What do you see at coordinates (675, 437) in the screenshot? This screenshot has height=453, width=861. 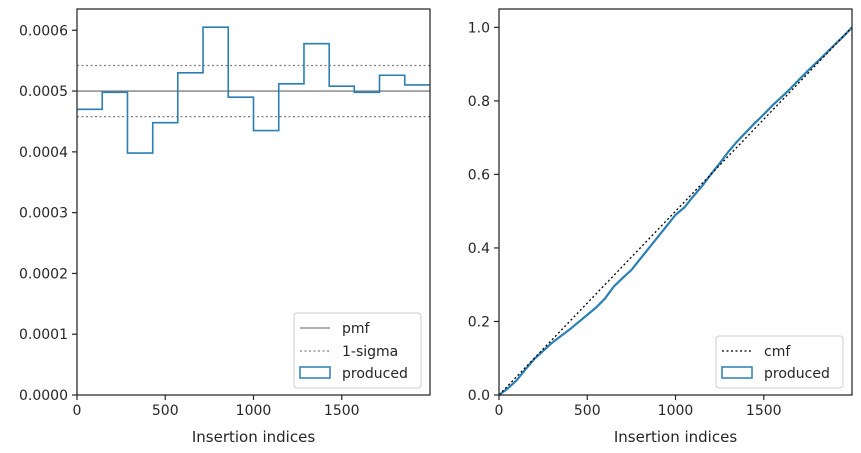 I see `x-axis-label-right: Insertion indices` at bounding box center [675, 437].